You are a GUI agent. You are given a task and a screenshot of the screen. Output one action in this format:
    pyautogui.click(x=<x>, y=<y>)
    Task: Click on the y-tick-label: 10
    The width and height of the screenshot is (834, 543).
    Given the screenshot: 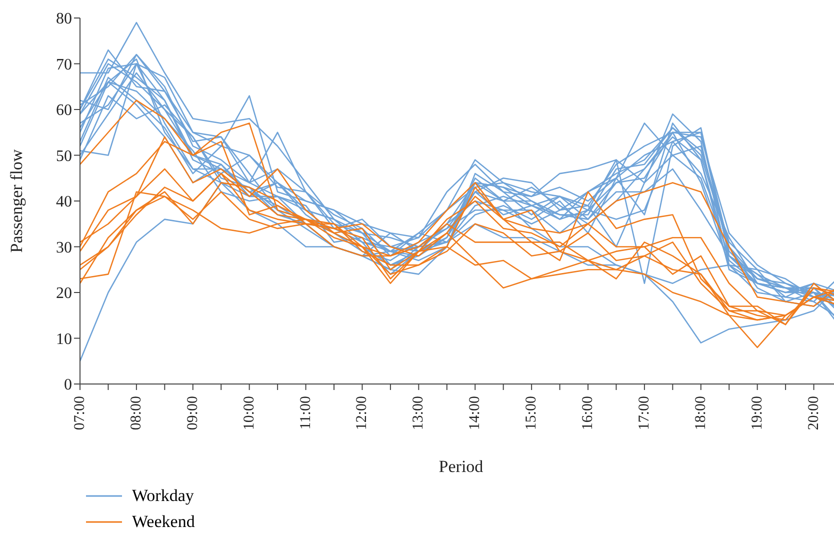 What is the action you would take?
    pyautogui.click(x=64, y=339)
    